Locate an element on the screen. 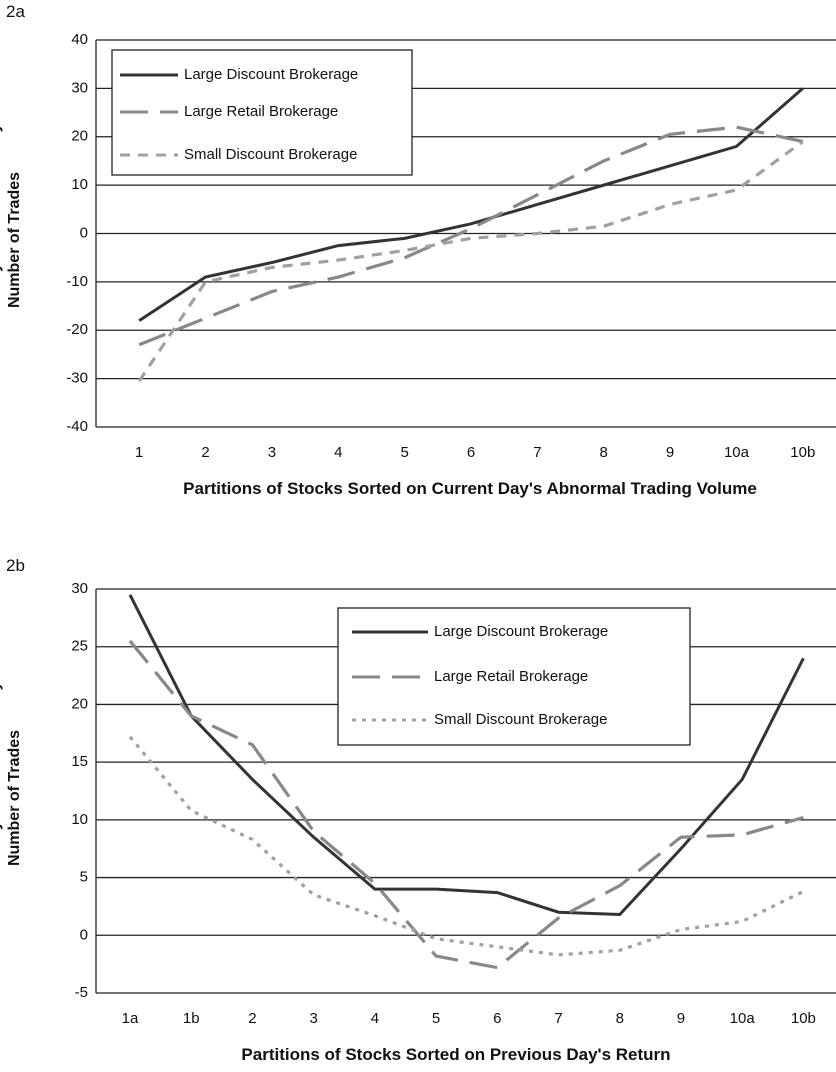 The height and width of the screenshot is (1072, 836). x-tick-label: 1b is located at coordinates (191, 1018).